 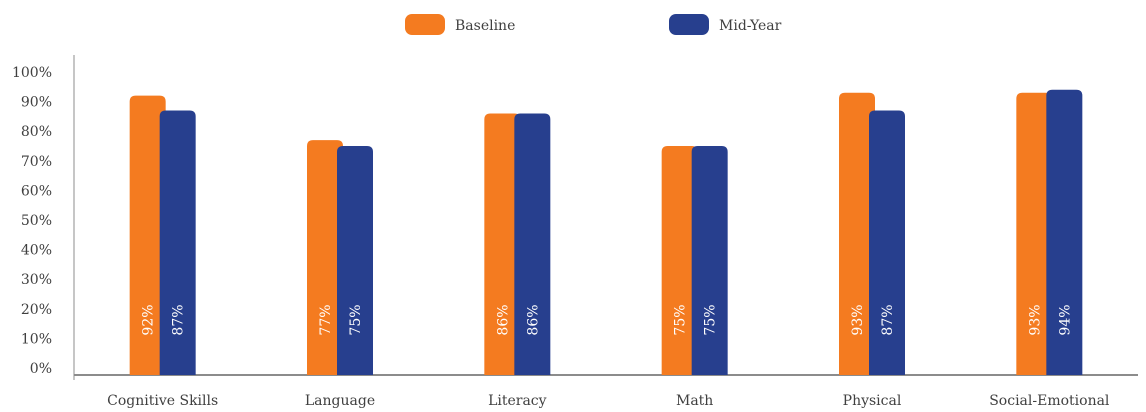 I want to click on legend-label-mid-year: Mid-Year, so click(x=750, y=26).